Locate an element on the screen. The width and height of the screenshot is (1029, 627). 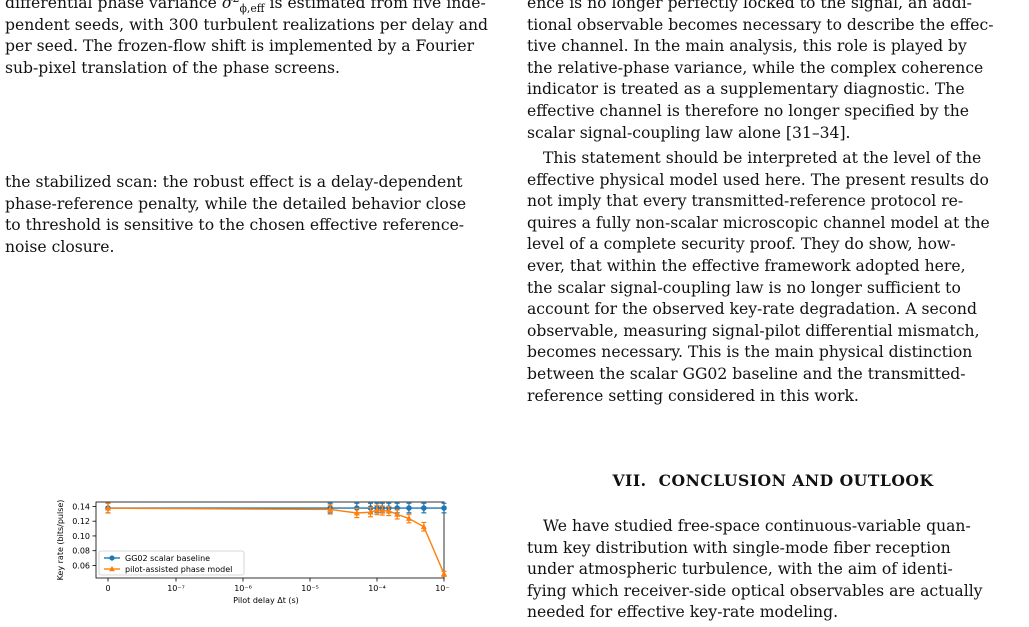
x-tick-label: 10⁻⁴ is located at coordinates (377, 588).